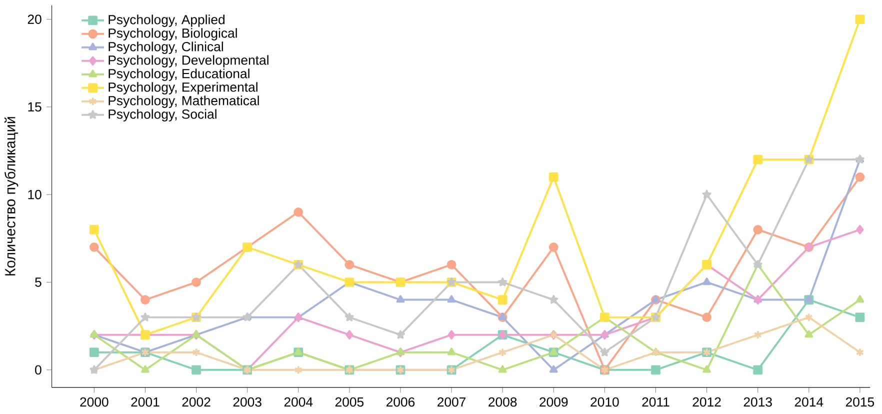 Image resolution: width=882 pixels, height=414 pixels. What do you see at coordinates (452, 402) in the screenshot?
I see `x-tick-label: 2007` at bounding box center [452, 402].